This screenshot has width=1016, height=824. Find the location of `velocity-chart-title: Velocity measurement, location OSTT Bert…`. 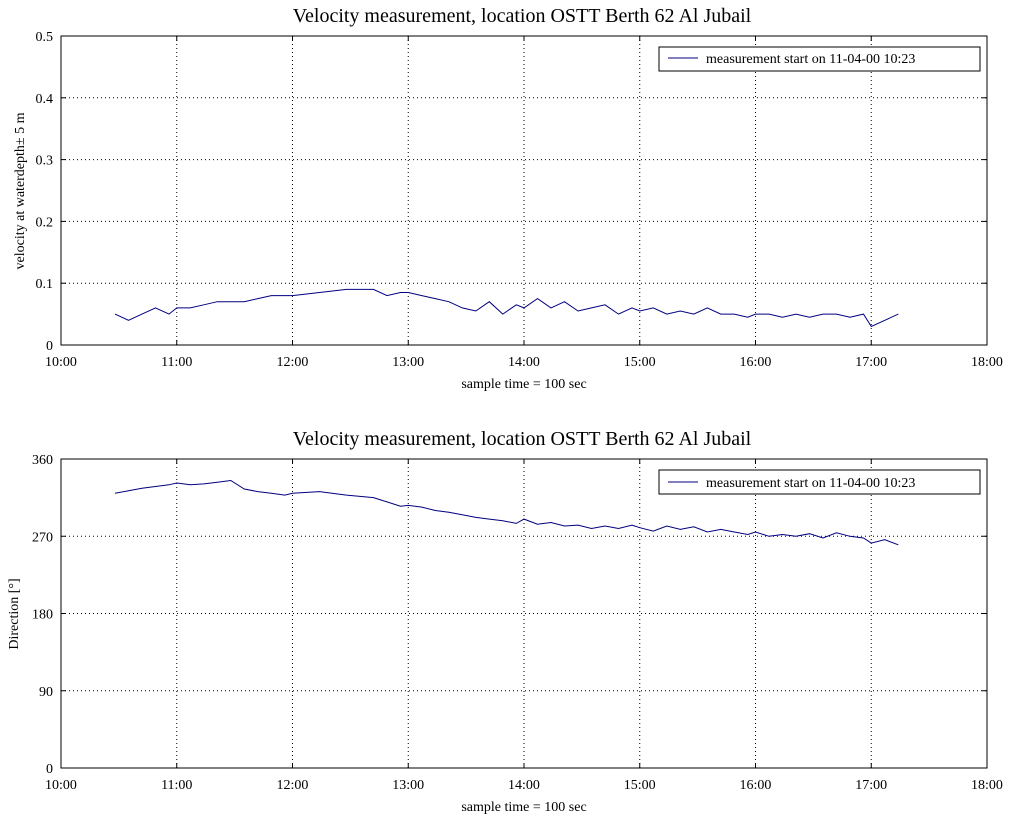

velocity-chart-title: Velocity measurement, location OSTT Bert… is located at coordinates (522, 16).